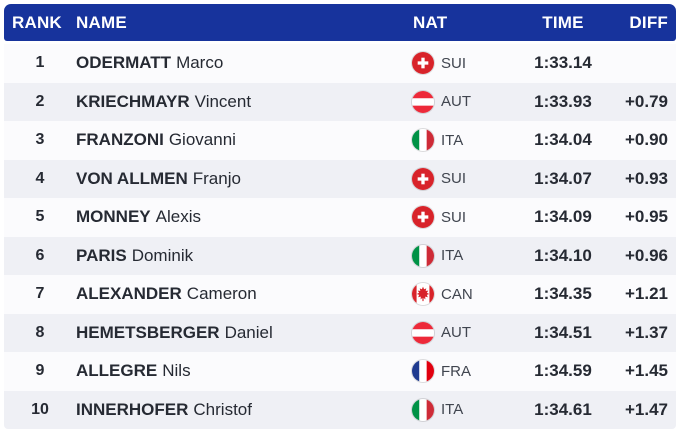 This screenshot has width=680, height=430. Describe the element at coordinates (40, 140) in the screenshot. I see `rank-value: 3` at that location.